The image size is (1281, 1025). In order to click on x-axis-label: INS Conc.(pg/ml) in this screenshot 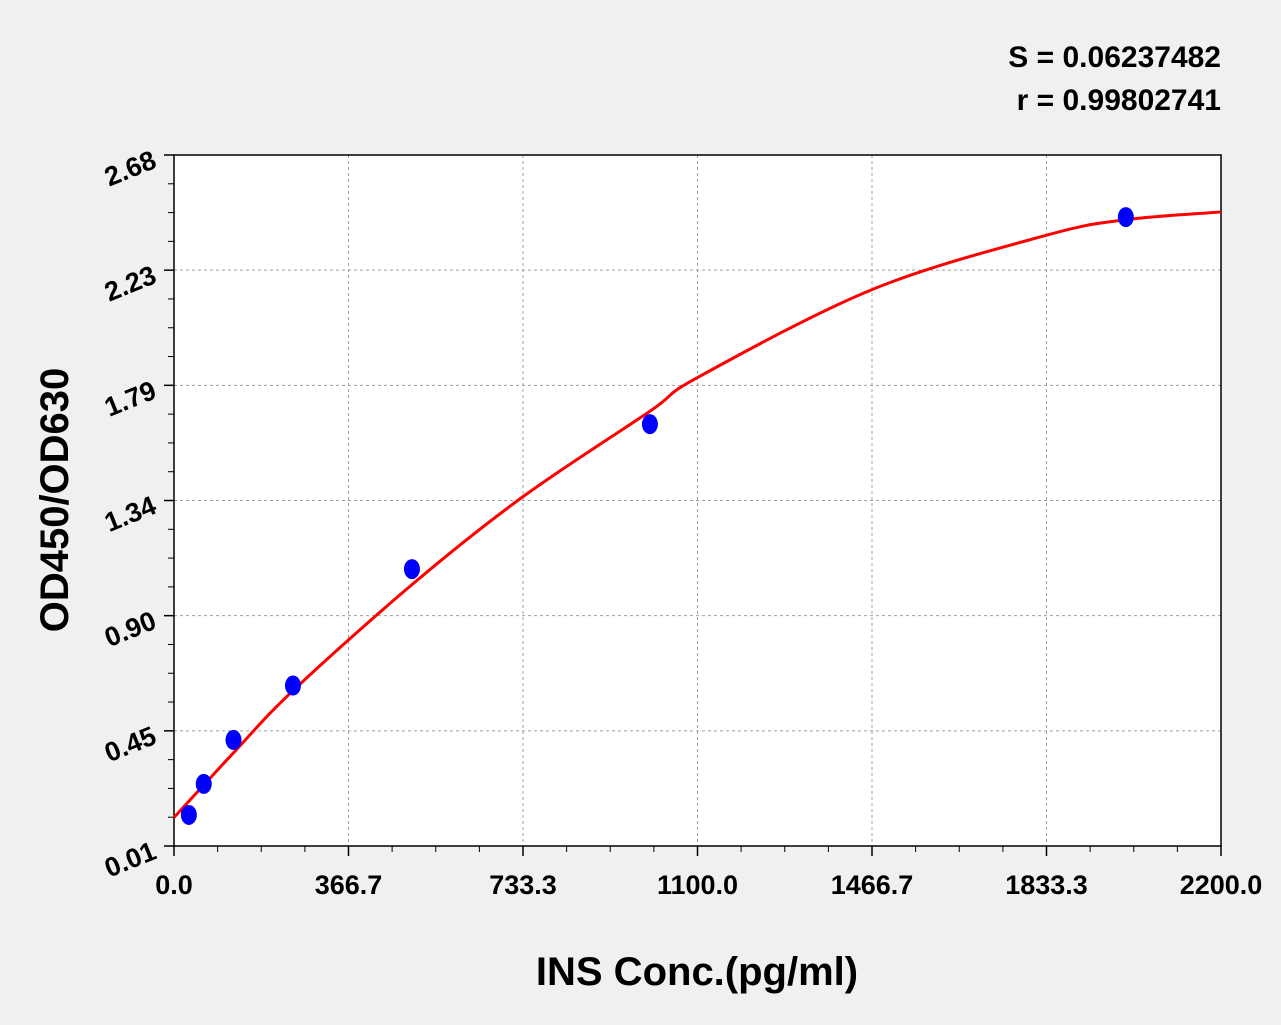, I will do `click(697, 972)`.